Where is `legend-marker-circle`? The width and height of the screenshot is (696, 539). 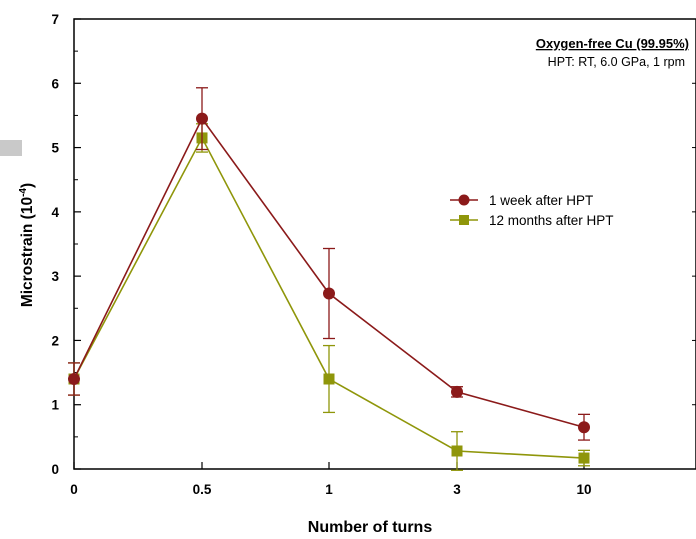
legend-marker-circle is located at coordinates (464, 200).